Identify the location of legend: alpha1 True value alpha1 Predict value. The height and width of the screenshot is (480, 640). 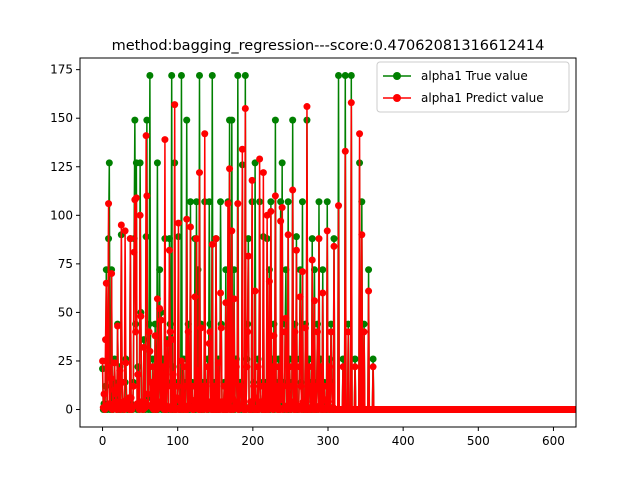
(473, 87).